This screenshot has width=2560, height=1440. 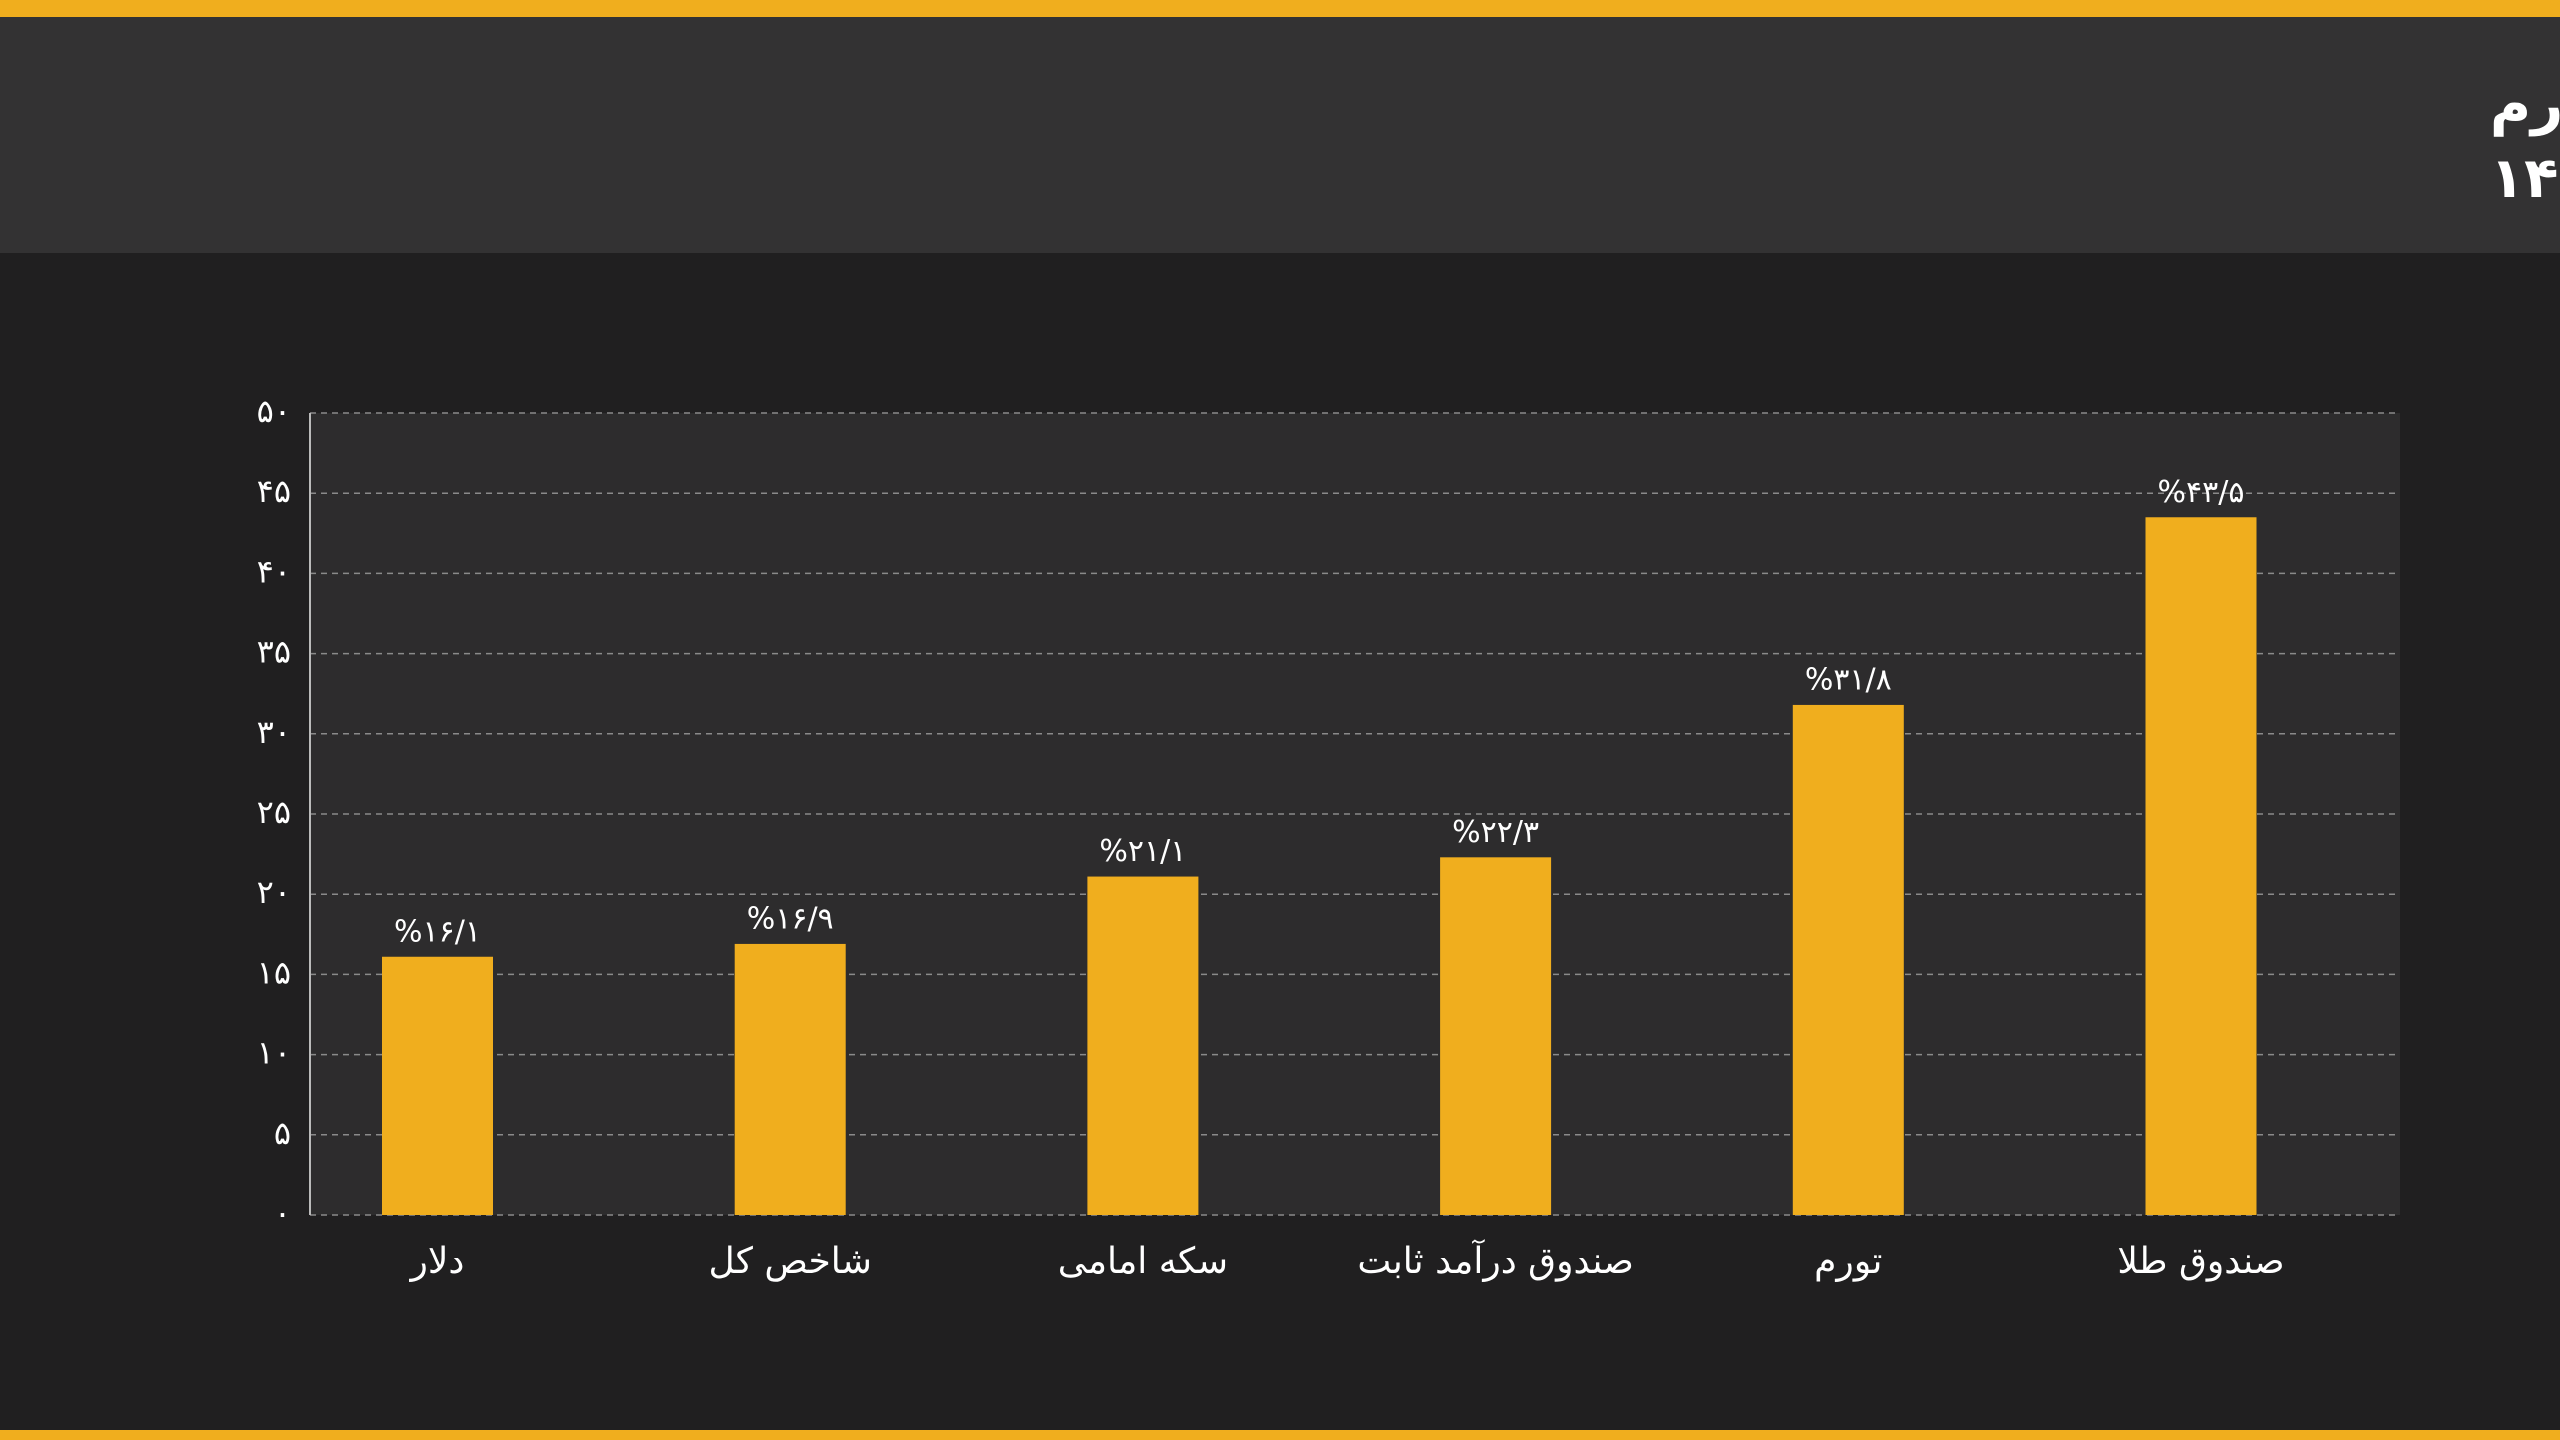 I want to click on value-label: %۱۶/۱, so click(x=437, y=931).